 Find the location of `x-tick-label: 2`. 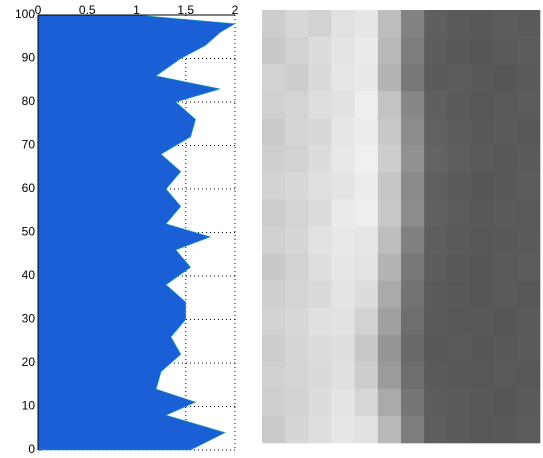

x-tick-label: 2 is located at coordinates (235, 10).